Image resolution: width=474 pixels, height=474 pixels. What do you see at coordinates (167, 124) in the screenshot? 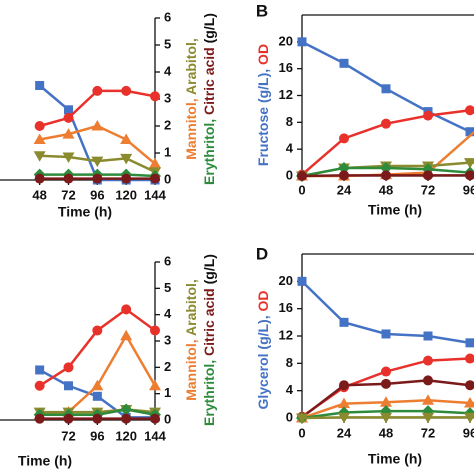
I see `y-tick-label: 2` at bounding box center [167, 124].